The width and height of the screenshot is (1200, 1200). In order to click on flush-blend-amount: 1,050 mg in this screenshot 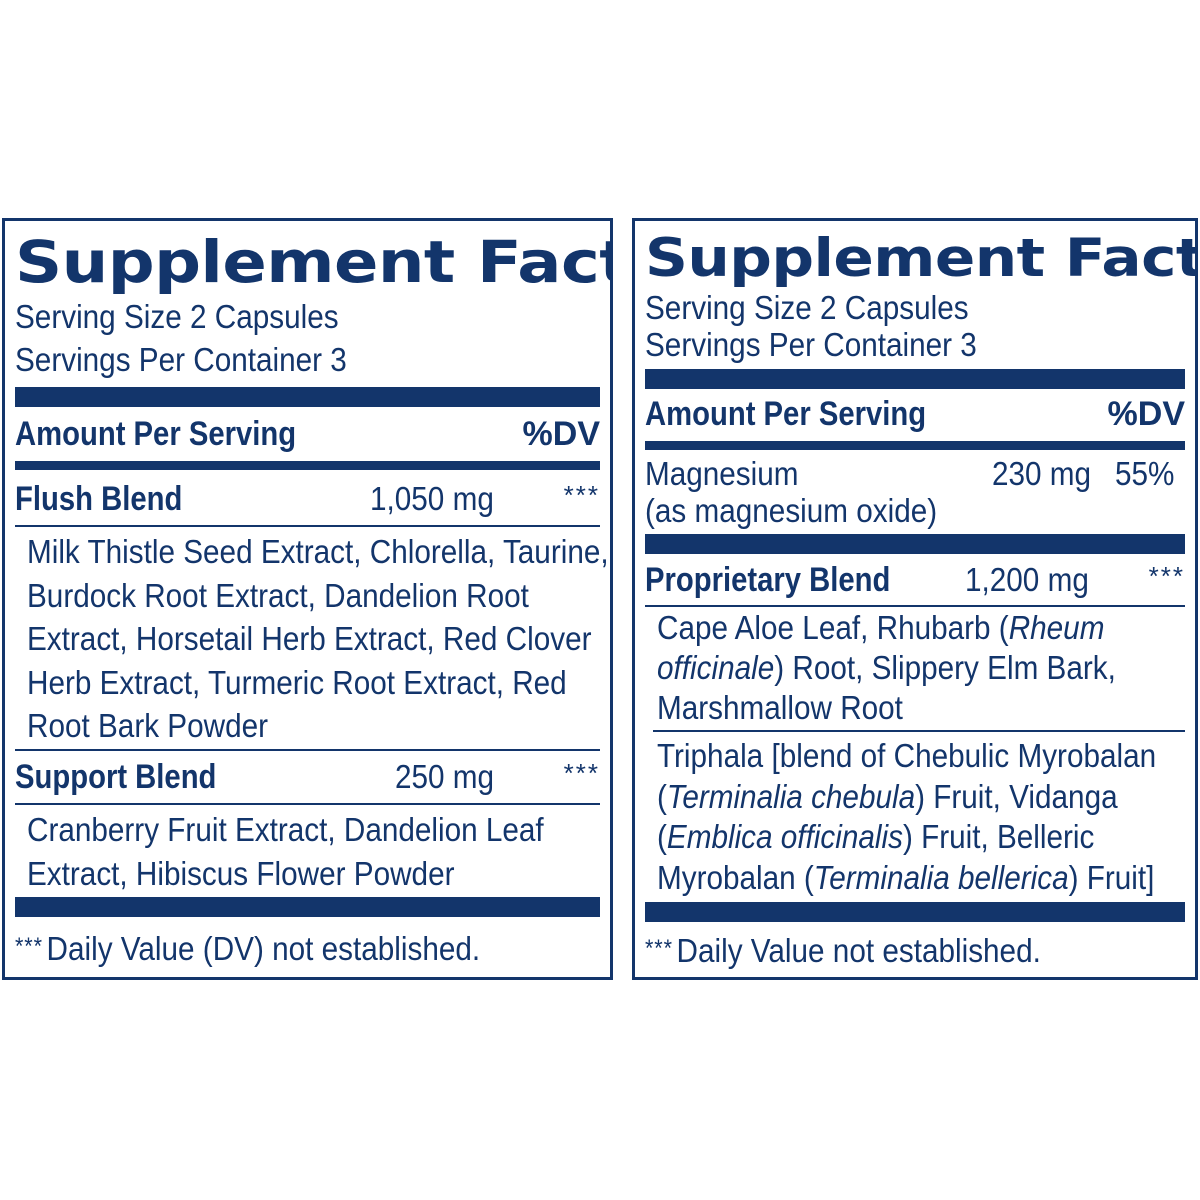, I will do `click(432, 498)`.